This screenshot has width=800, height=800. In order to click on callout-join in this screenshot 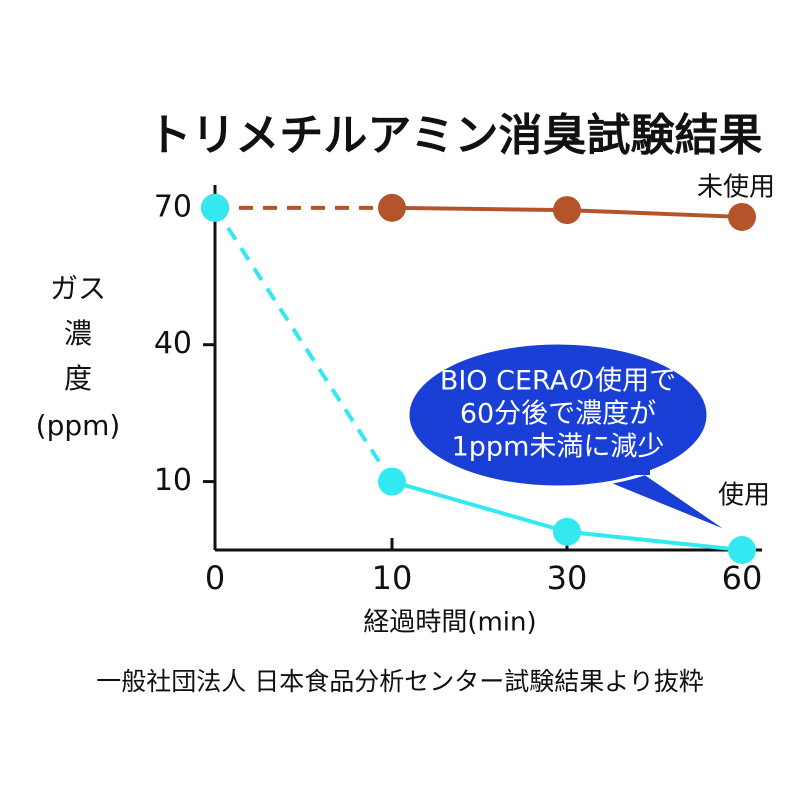, I will do `click(620, 465)`.